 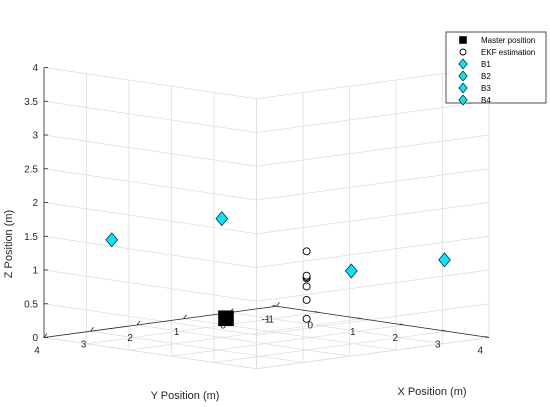 I want to click on z-axis-label: Z Position (m), so click(x=9, y=244).